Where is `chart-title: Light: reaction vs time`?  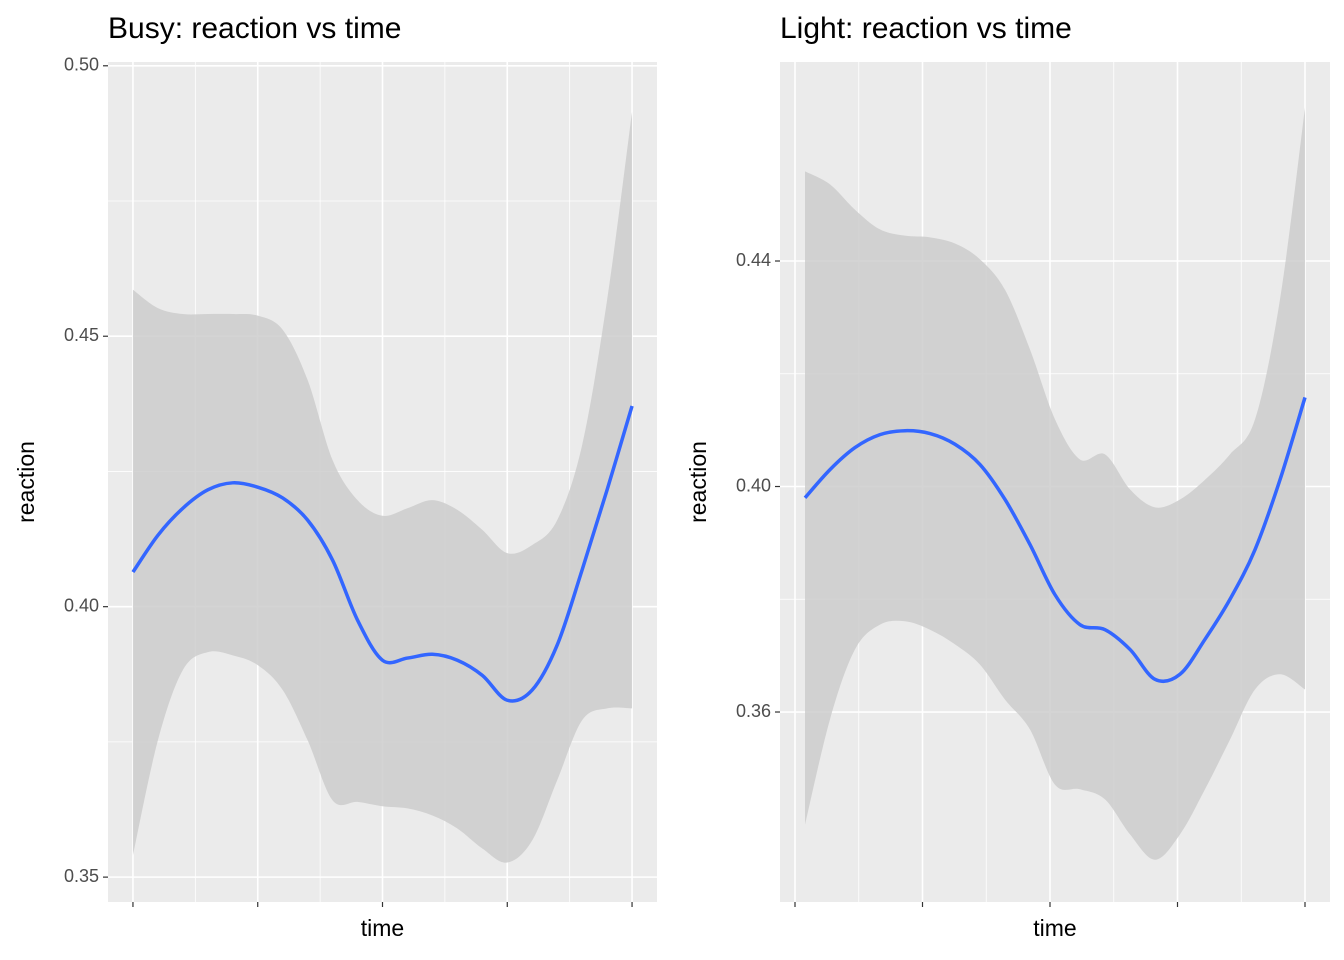 chart-title: Light: reaction vs time is located at coordinates (926, 28).